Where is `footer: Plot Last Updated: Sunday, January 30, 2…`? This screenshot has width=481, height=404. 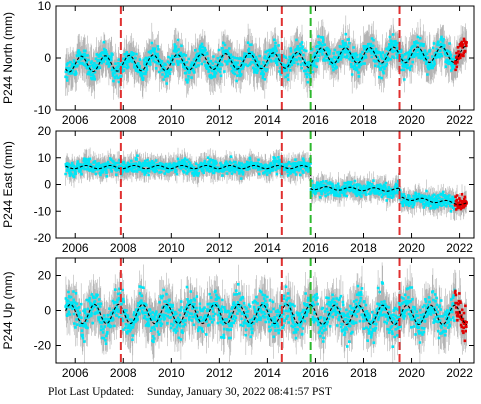 footer: Plot Last Updated: Sunday, January 30, 2… is located at coordinates (240, 393).